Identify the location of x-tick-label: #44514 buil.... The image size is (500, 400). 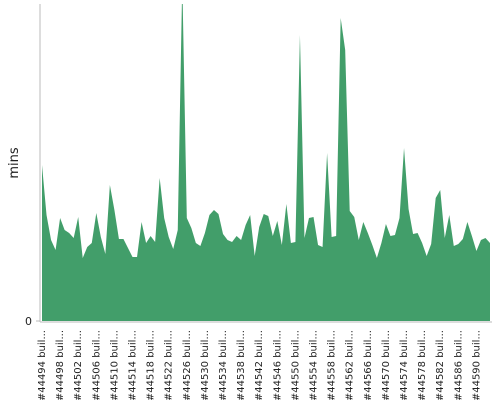
(133, 365).